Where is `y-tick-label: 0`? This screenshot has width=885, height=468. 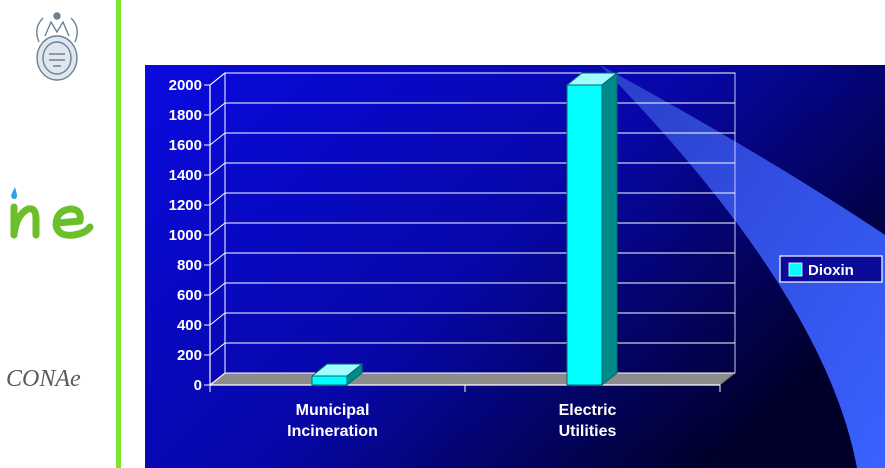
y-tick-label: 0 is located at coordinates (198, 385).